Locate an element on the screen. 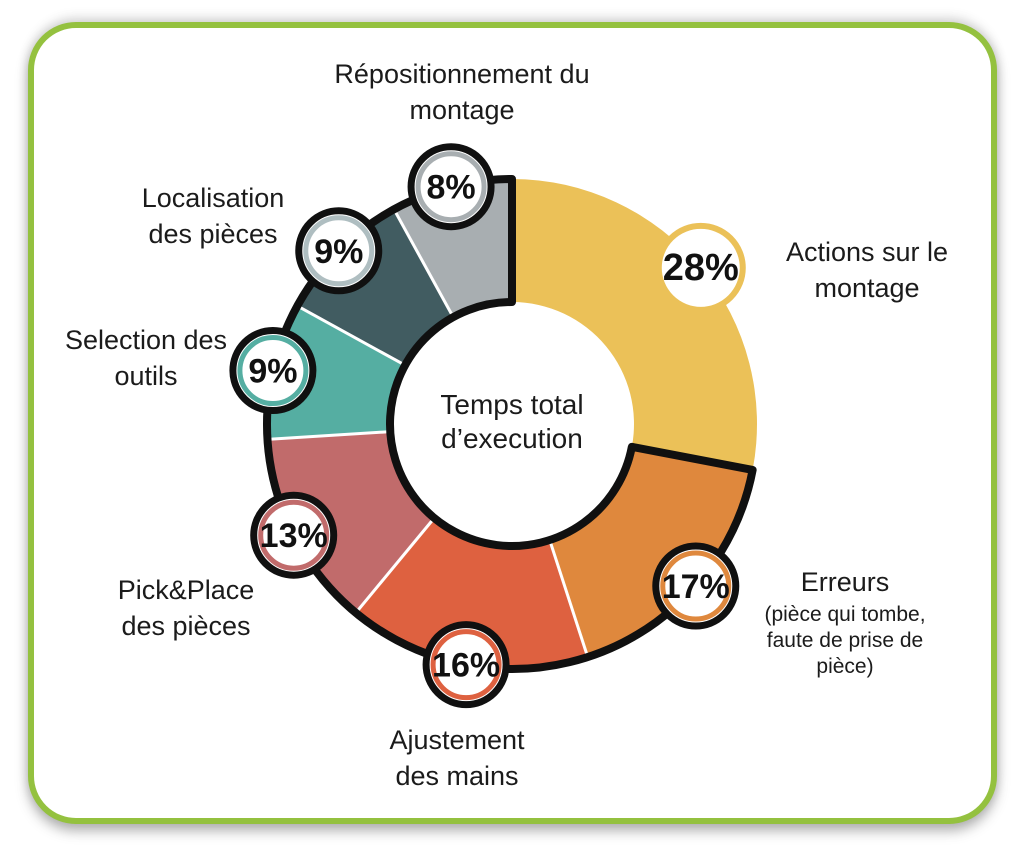  label-line: Pick&Place is located at coordinates (186, 590).